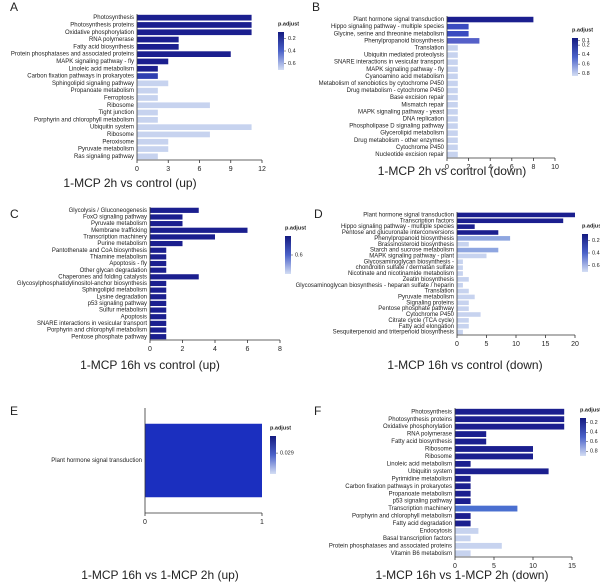 The image size is (600, 586). Describe the element at coordinates (113, 271) in the screenshot. I see `category-label: Other glycan degradation` at that location.